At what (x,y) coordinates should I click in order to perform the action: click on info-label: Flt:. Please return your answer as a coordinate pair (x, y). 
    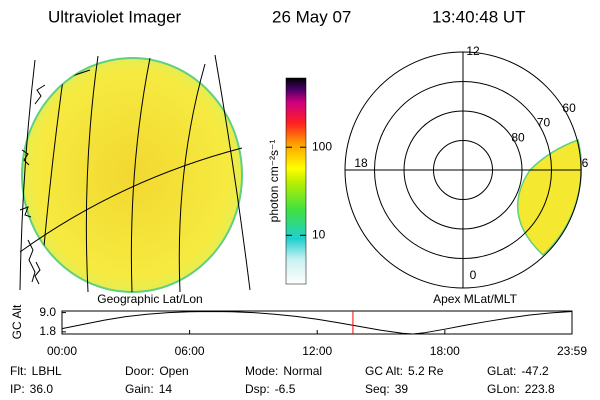
    Looking at the image, I should click on (18, 371).